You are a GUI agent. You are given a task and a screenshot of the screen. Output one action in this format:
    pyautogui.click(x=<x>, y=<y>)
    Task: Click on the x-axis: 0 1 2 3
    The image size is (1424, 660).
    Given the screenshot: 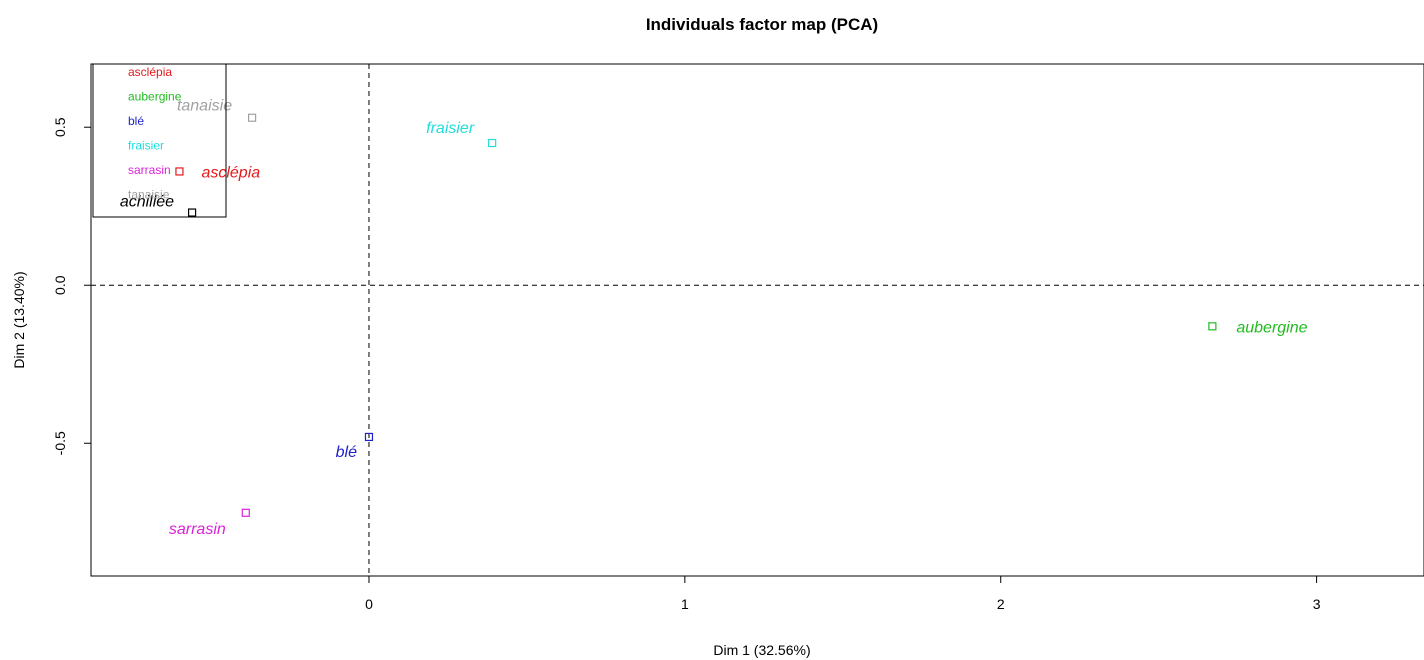 What is the action you would take?
    pyautogui.click(x=843, y=594)
    